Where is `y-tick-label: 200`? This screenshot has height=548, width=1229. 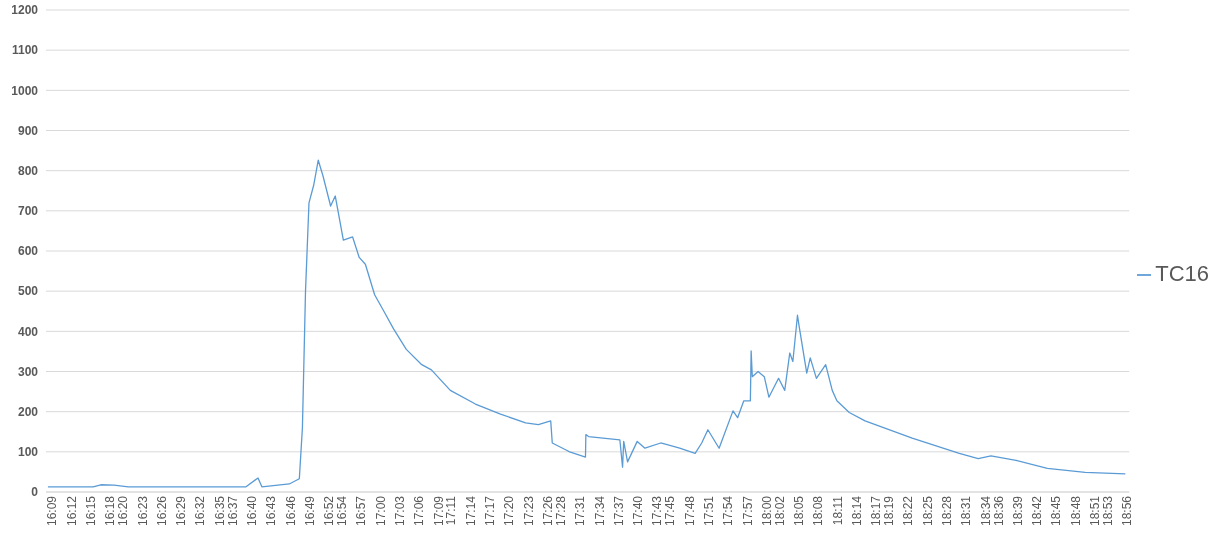
y-tick-label: 200 is located at coordinates (28, 411).